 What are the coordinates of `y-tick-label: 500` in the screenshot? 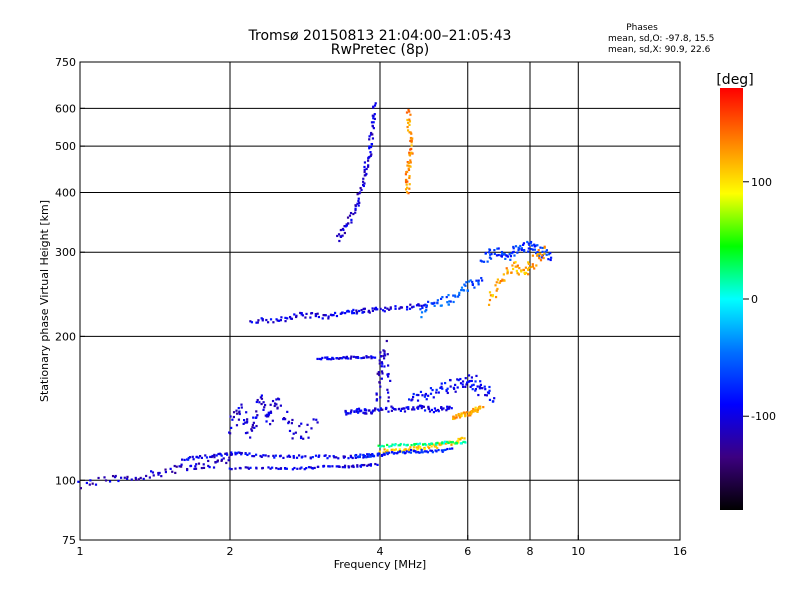 It's located at (65, 146).